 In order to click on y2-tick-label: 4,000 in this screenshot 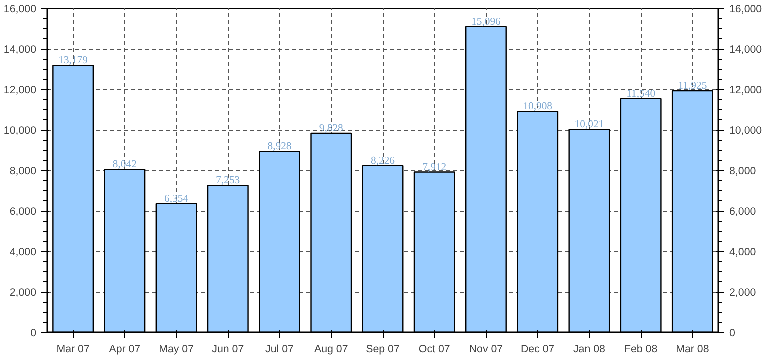, I will do `click(743, 252)`.